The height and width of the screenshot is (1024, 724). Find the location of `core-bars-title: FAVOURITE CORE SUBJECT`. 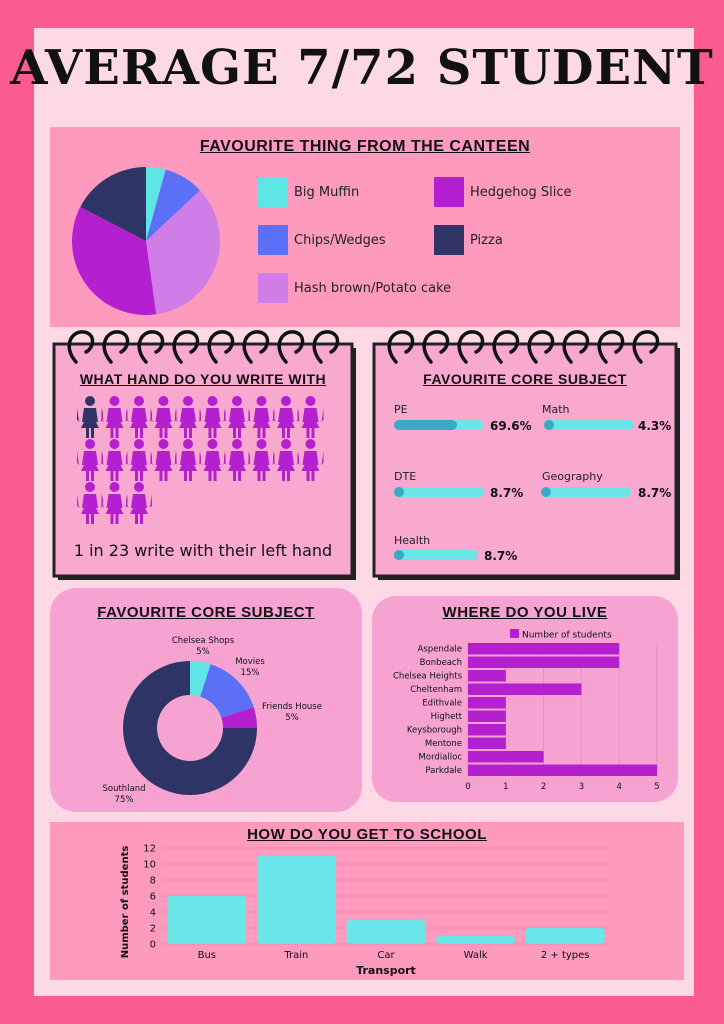

core-bars-title: FAVOURITE CORE SUBJECT is located at coordinates (525, 379).